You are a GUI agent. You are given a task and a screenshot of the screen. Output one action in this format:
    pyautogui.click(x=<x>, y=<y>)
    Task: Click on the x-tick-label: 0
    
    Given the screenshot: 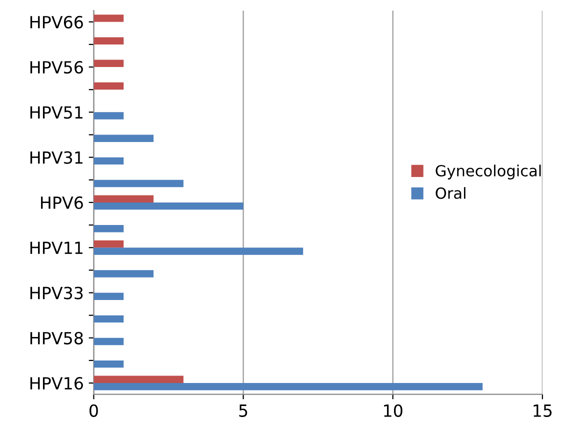 What is the action you would take?
    pyautogui.click(x=94, y=410)
    